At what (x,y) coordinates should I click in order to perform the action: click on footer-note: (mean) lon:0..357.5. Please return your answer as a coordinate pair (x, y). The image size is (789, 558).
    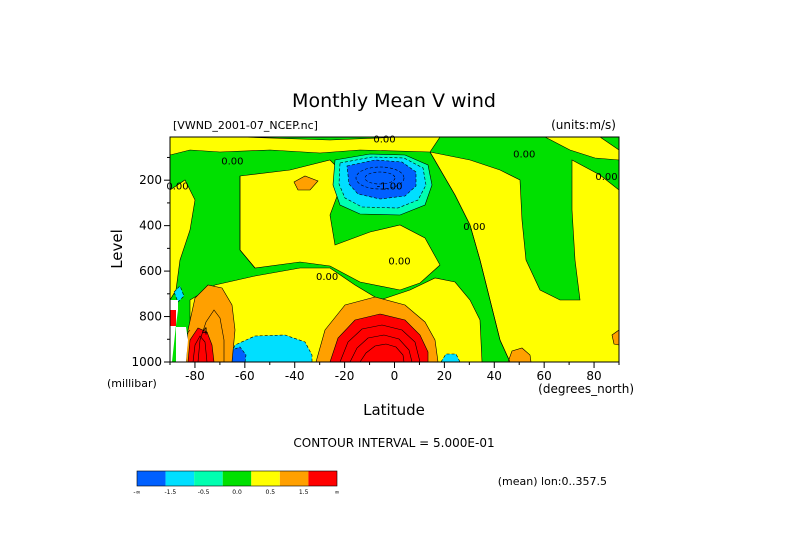
    Looking at the image, I should click on (552, 481).